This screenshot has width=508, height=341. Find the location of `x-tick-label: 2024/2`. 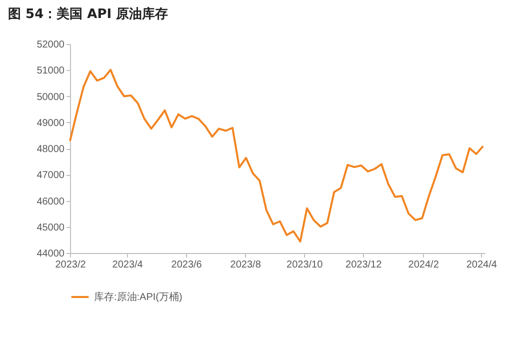

x-tick-label: 2024/2 is located at coordinates (424, 265).